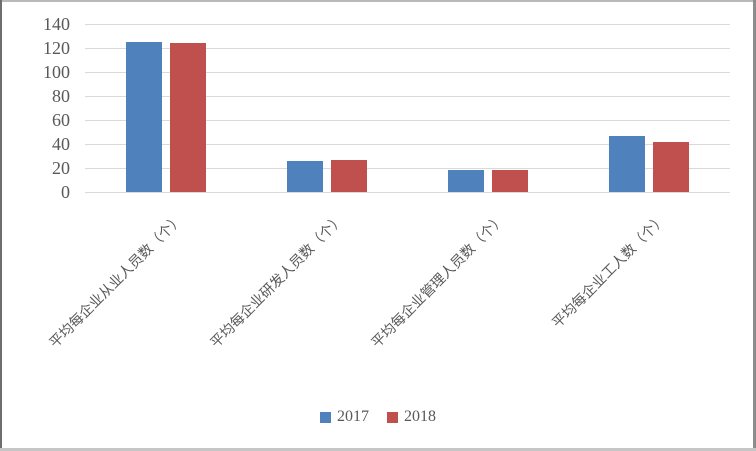 The width and height of the screenshot is (756, 451). Describe the element at coordinates (61, 144) in the screenshot. I see `y-tick-label: 40` at that location.